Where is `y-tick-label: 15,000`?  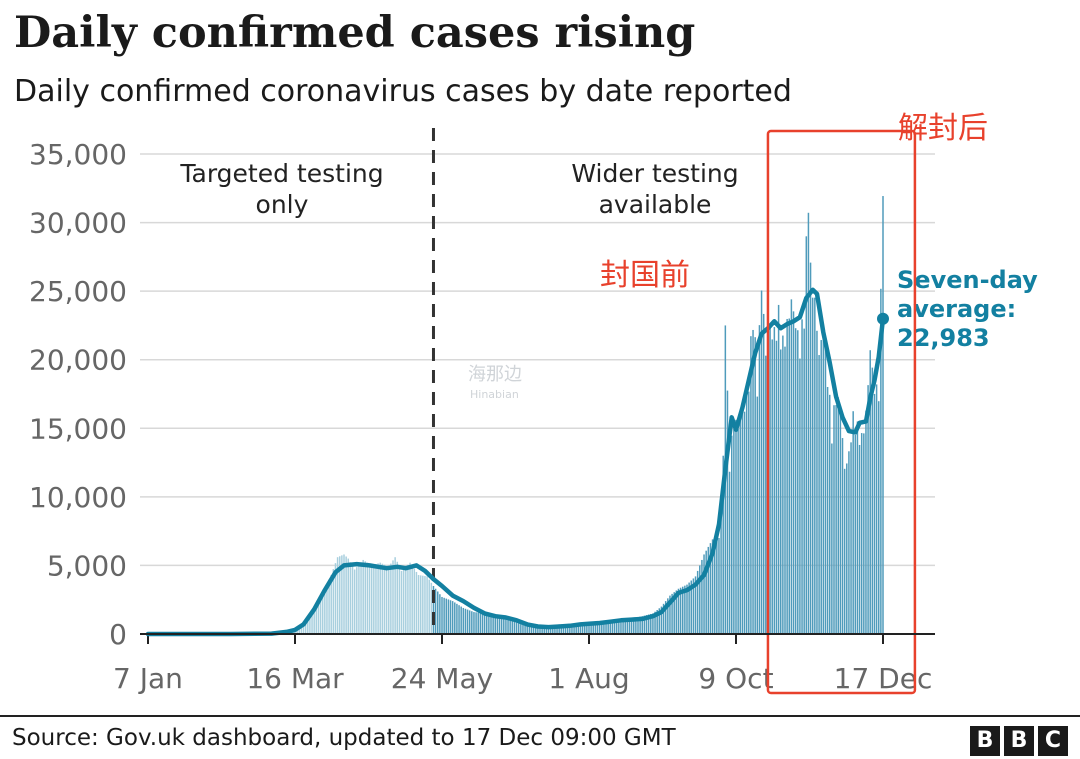 y-tick-label: 15,000 is located at coordinates (78, 428).